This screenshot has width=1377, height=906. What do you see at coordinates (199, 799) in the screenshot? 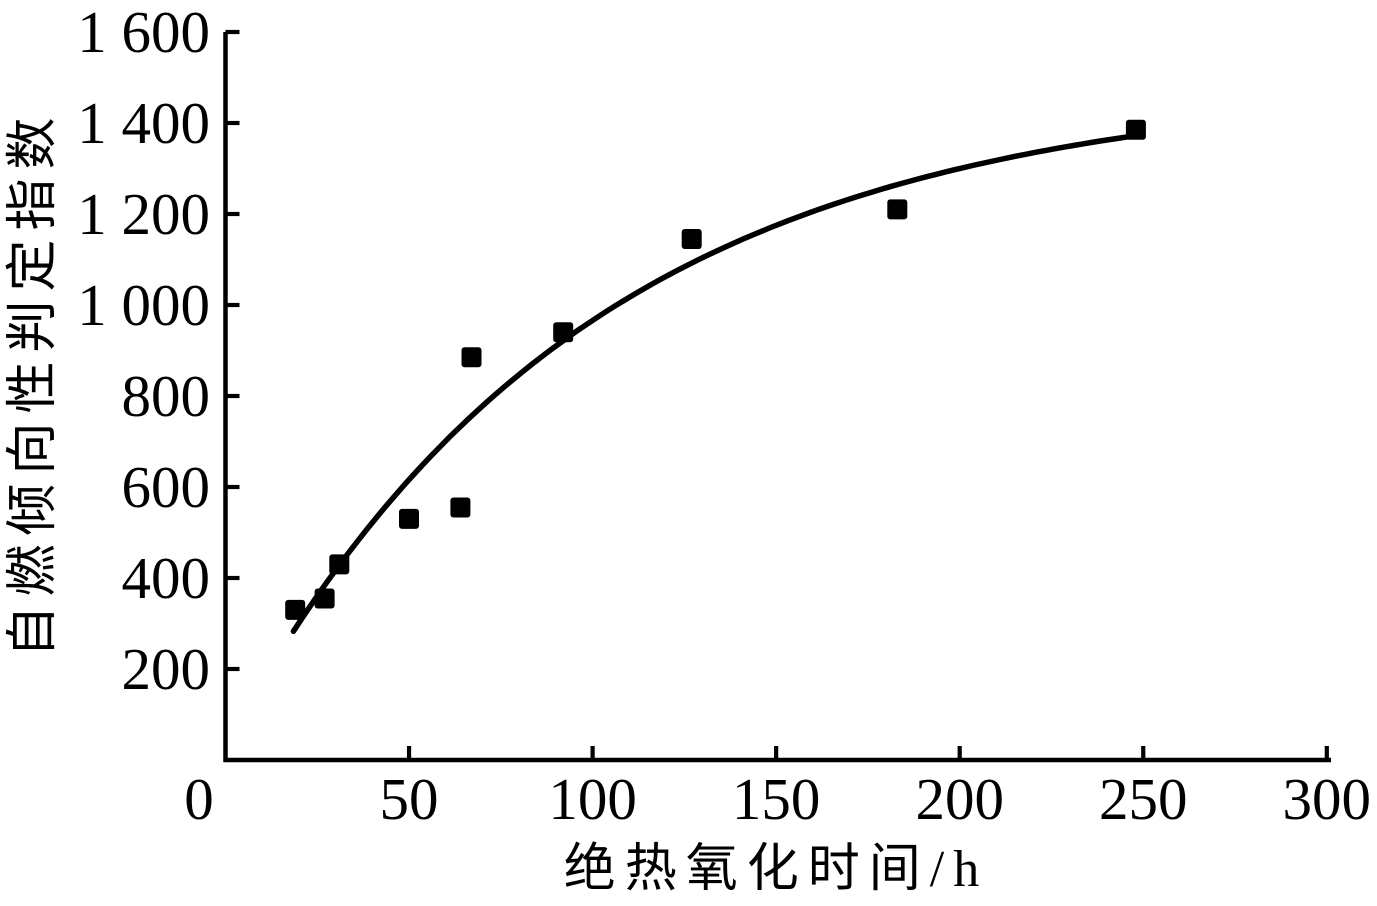
I see `x-tick-label: 0` at bounding box center [199, 799].